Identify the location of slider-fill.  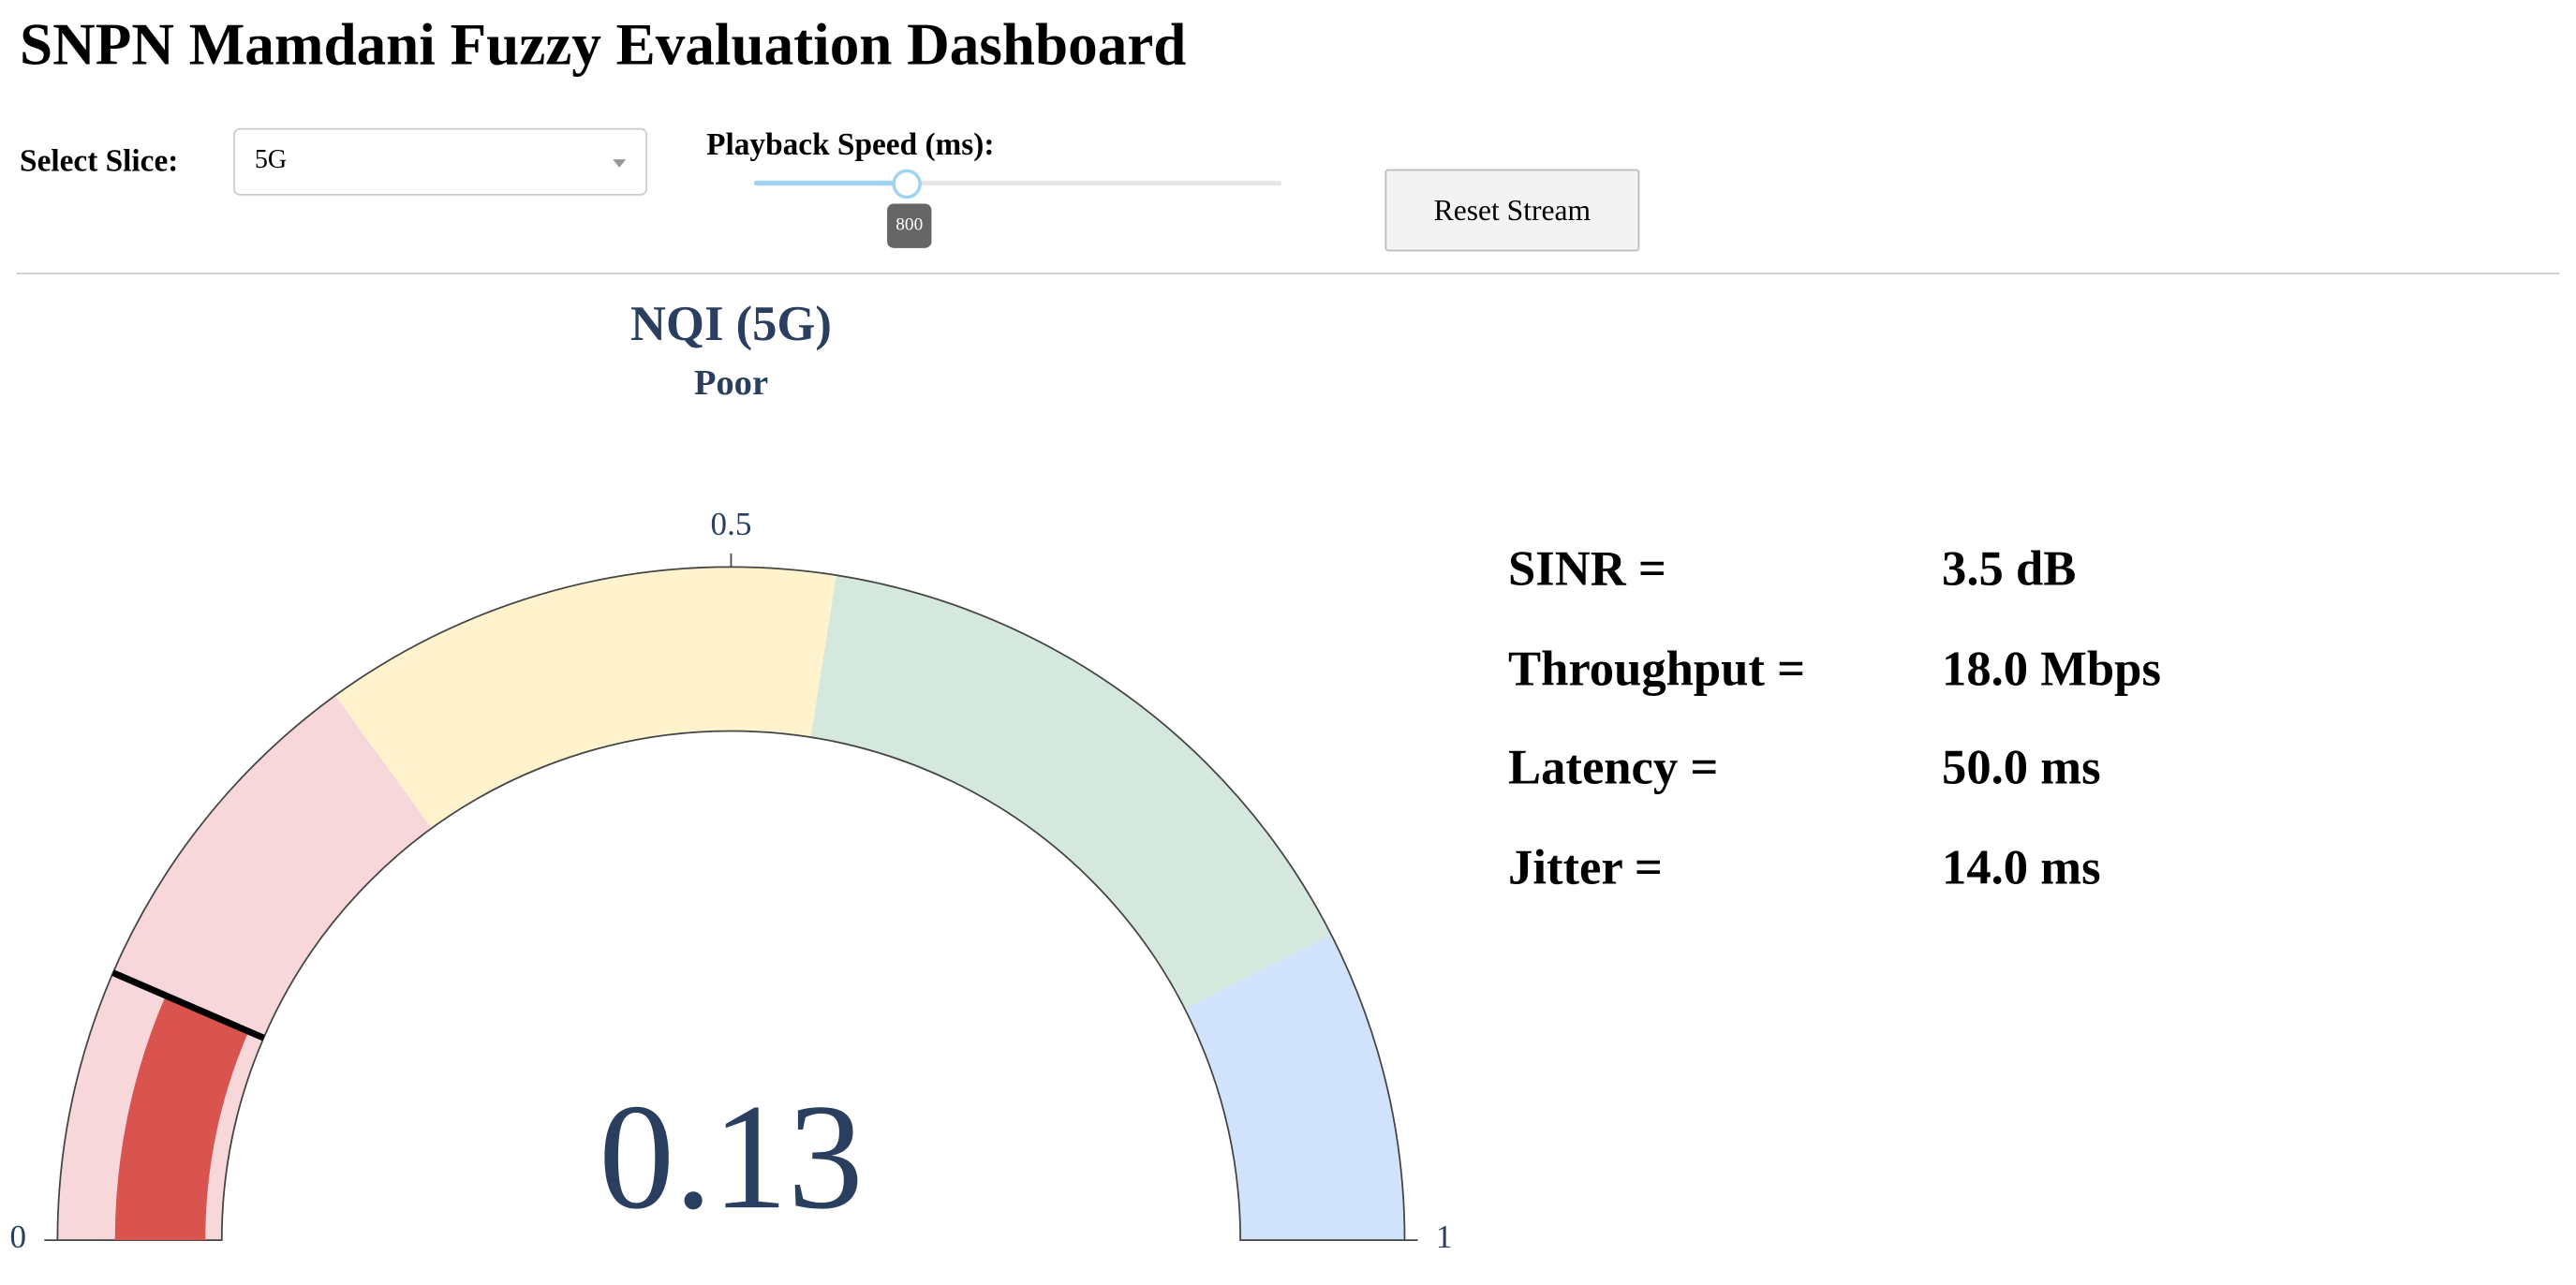
(831, 183).